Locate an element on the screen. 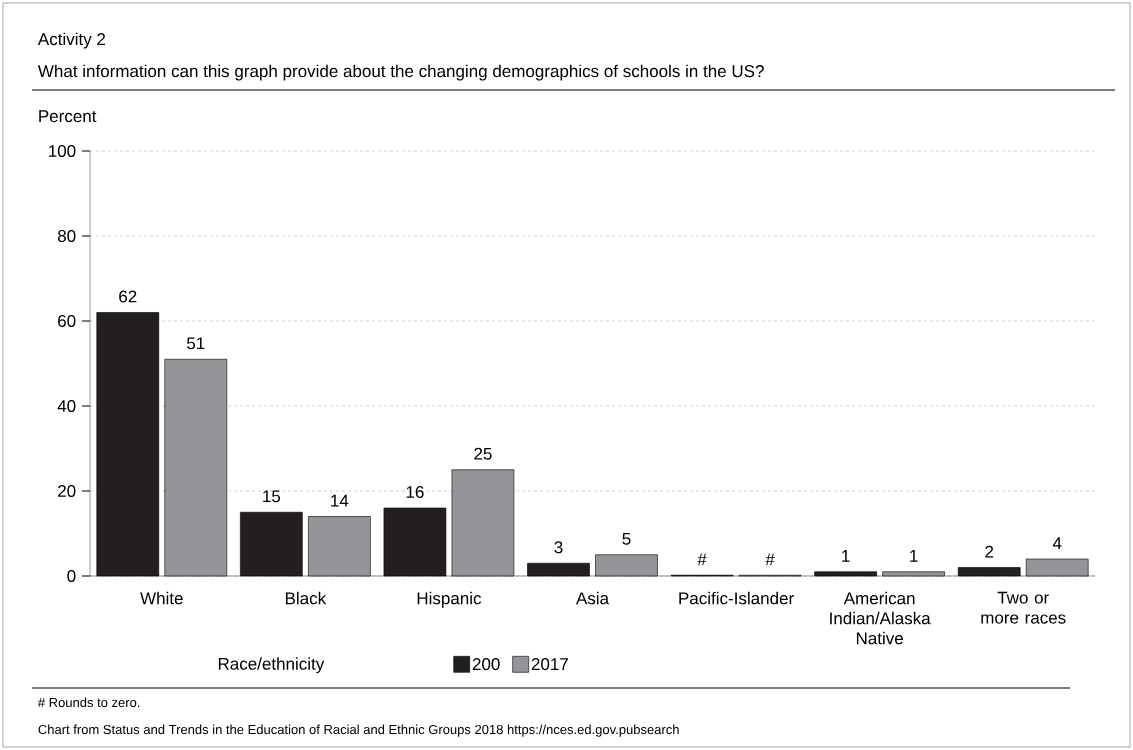  chart-title: Activity 2 is located at coordinates (71, 40).